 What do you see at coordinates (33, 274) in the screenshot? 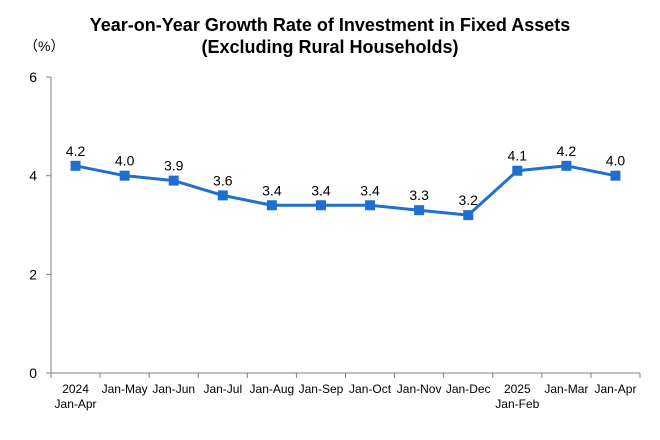
I see `y-tick-label: 2` at bounding box center [33, 274].